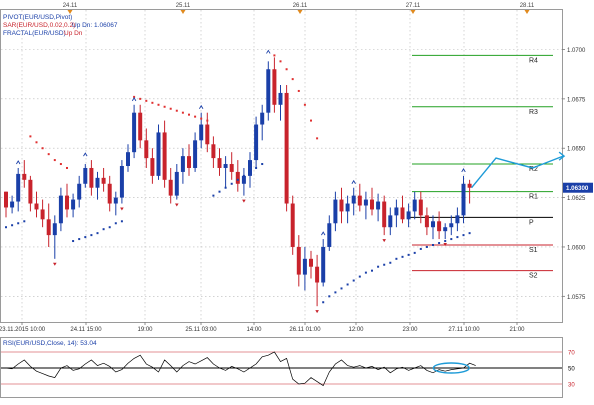 This screenshot has height=405, width=594. I want to click on top-date-3: 27.11, so click(413, 6).